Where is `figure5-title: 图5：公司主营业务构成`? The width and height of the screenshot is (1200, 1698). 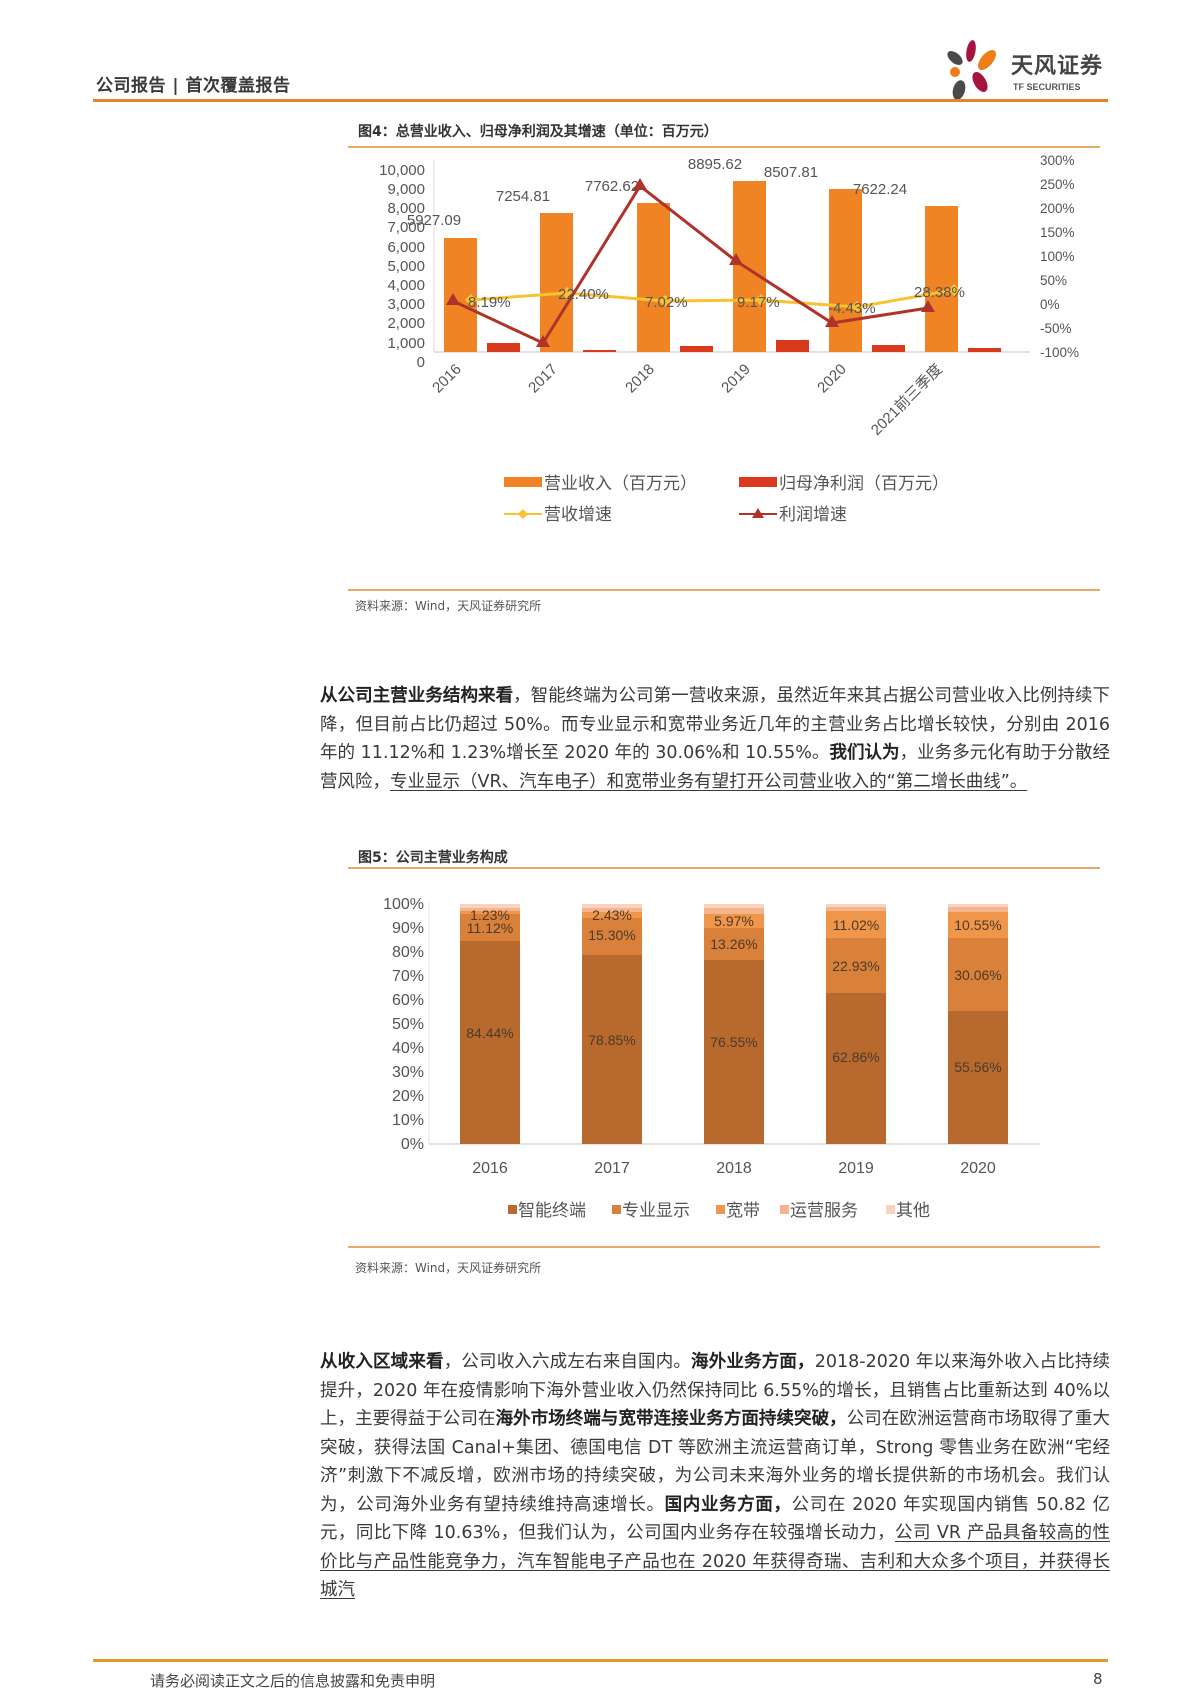
figure5-title: 图5：公司主营业务构成 is located at coordinates (433, 858).